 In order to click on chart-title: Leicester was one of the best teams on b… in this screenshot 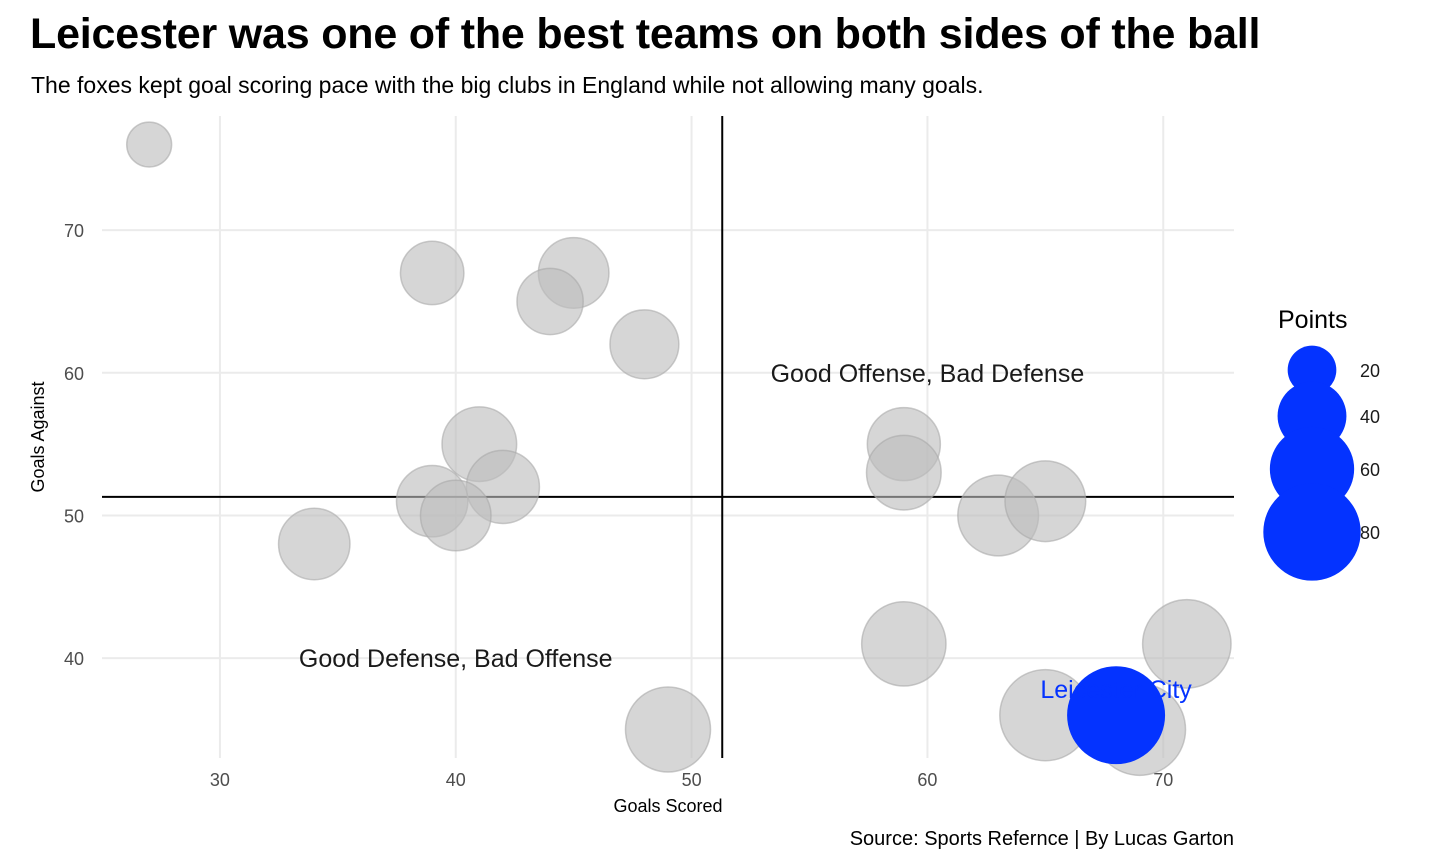, I will do `click(645, 34)`.